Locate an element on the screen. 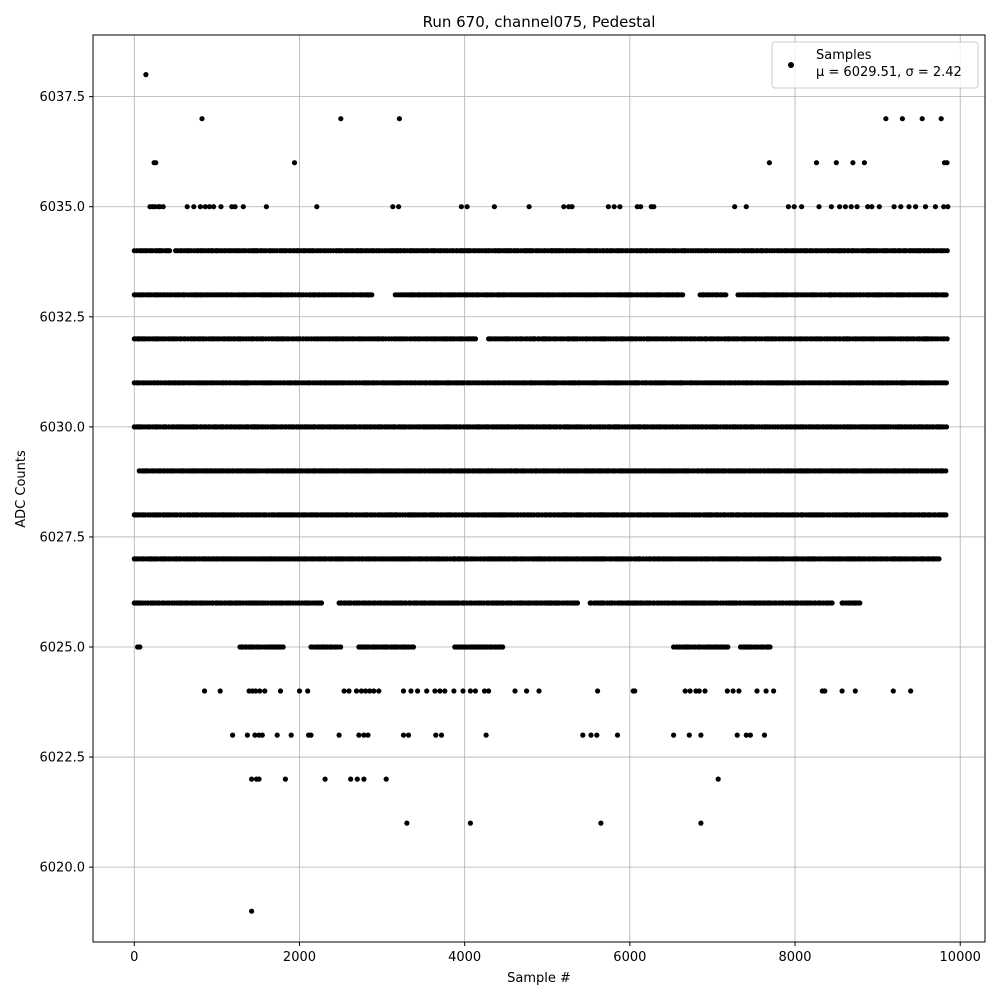 The width and height of the screenshot is (1000, 1004). y-tick-label: 6030.0 is located at coordinates (63, 427).